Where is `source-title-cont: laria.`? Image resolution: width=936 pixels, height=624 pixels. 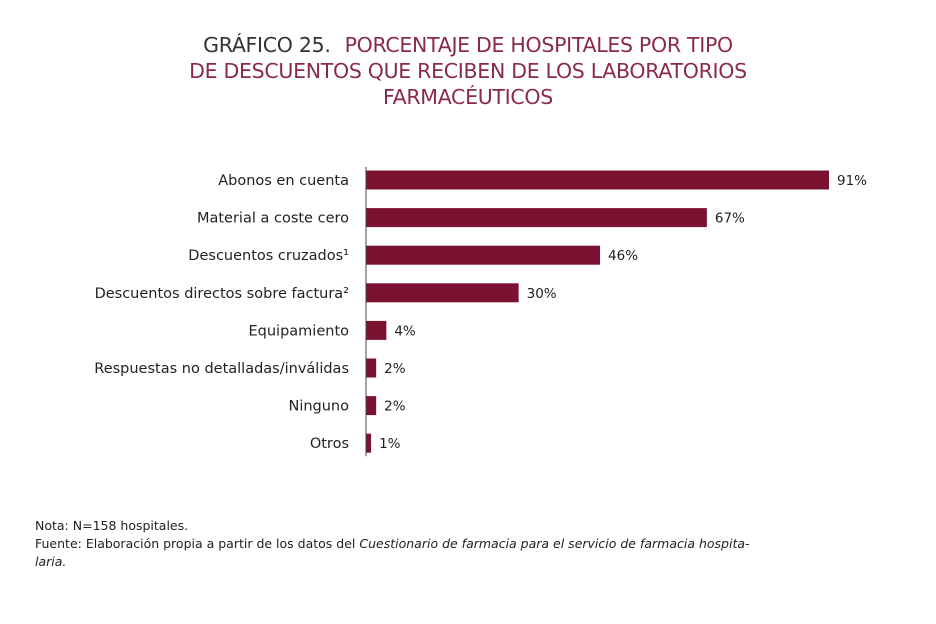 source-title-cont: laria. is located at coordinates (51, 561).